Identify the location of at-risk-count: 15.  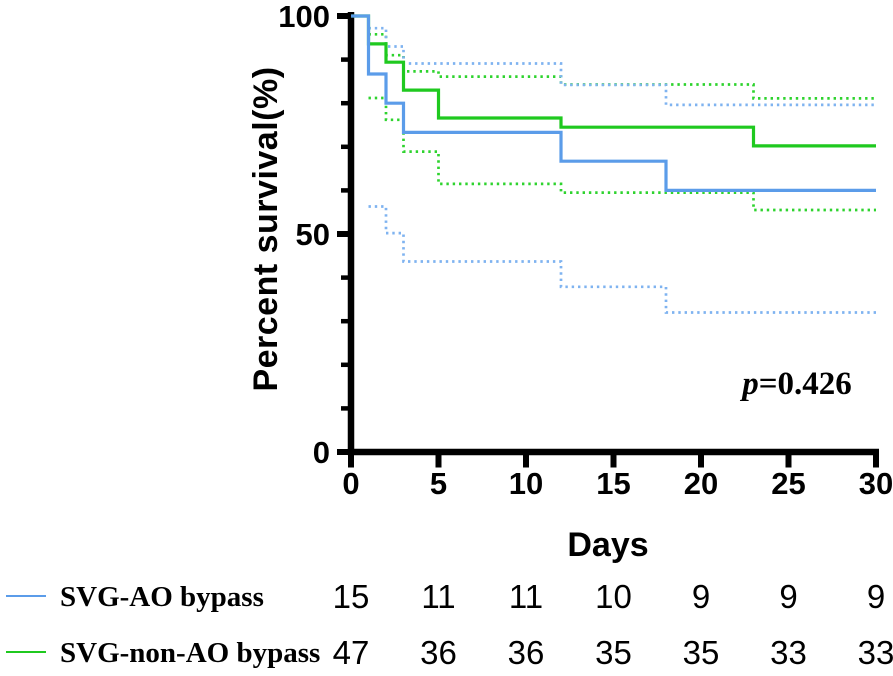
(351, 596).